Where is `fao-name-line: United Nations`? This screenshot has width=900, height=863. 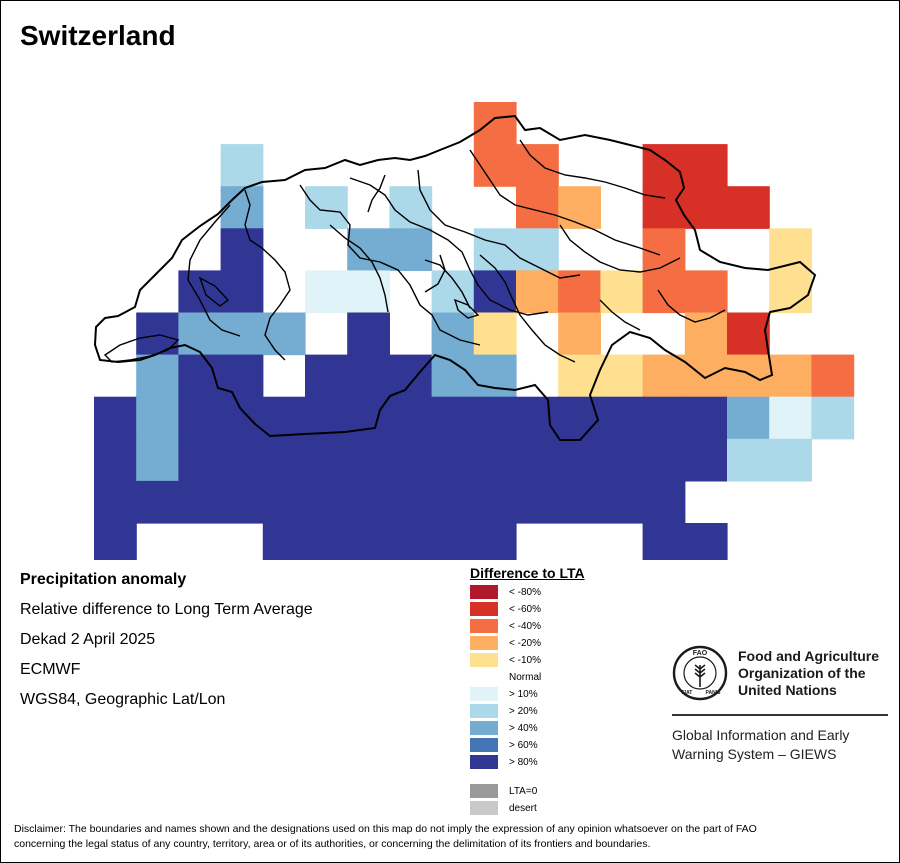 fao-name-line: United Nations is located at coordinates (787, 690).